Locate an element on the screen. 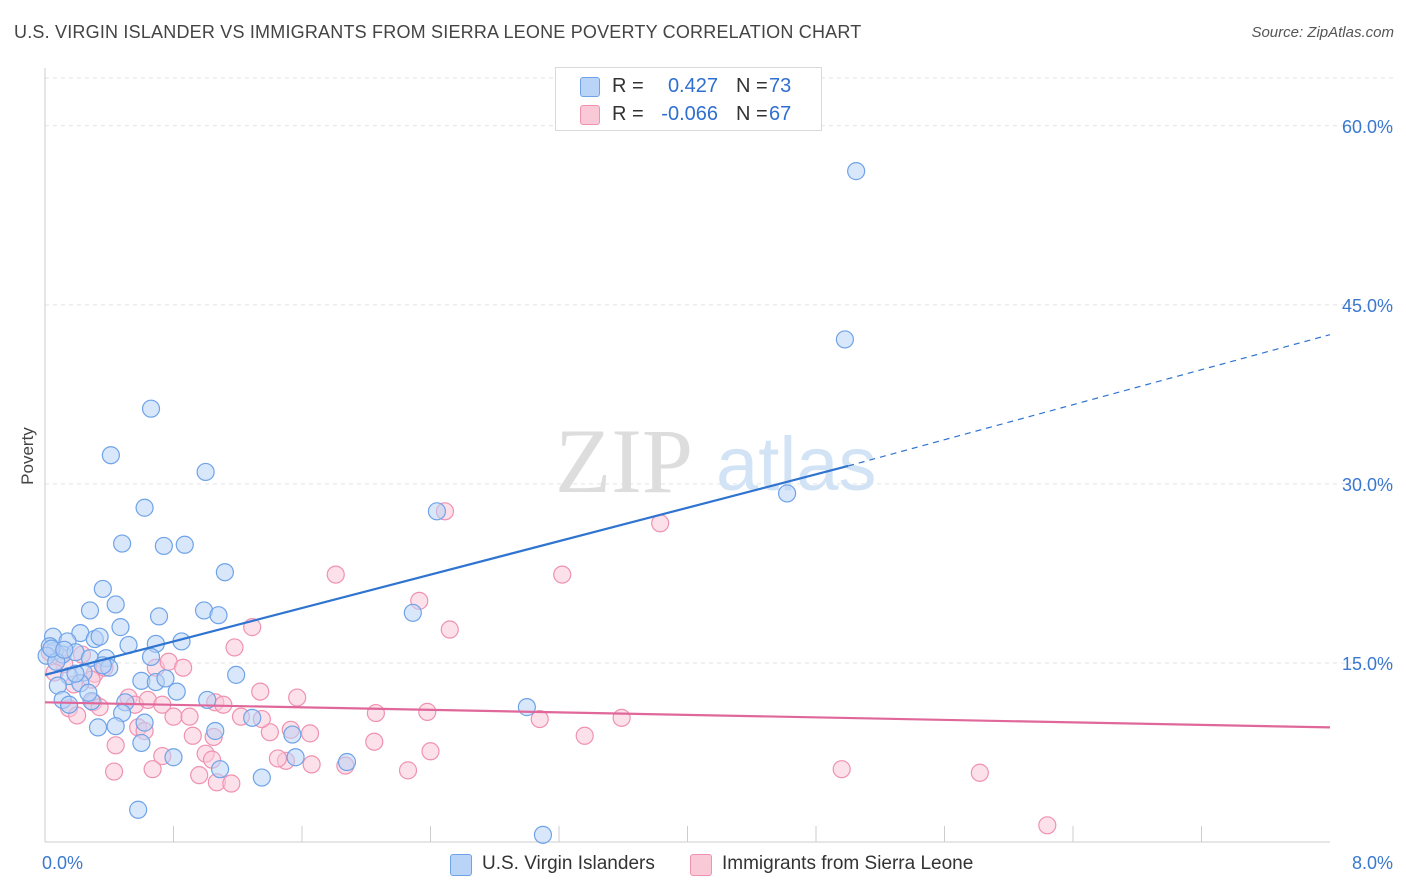 The width and height of the screenshot is (1406, 892). legend-label: Immigrants from Sierra Leone is located at coordinates (848, 863).